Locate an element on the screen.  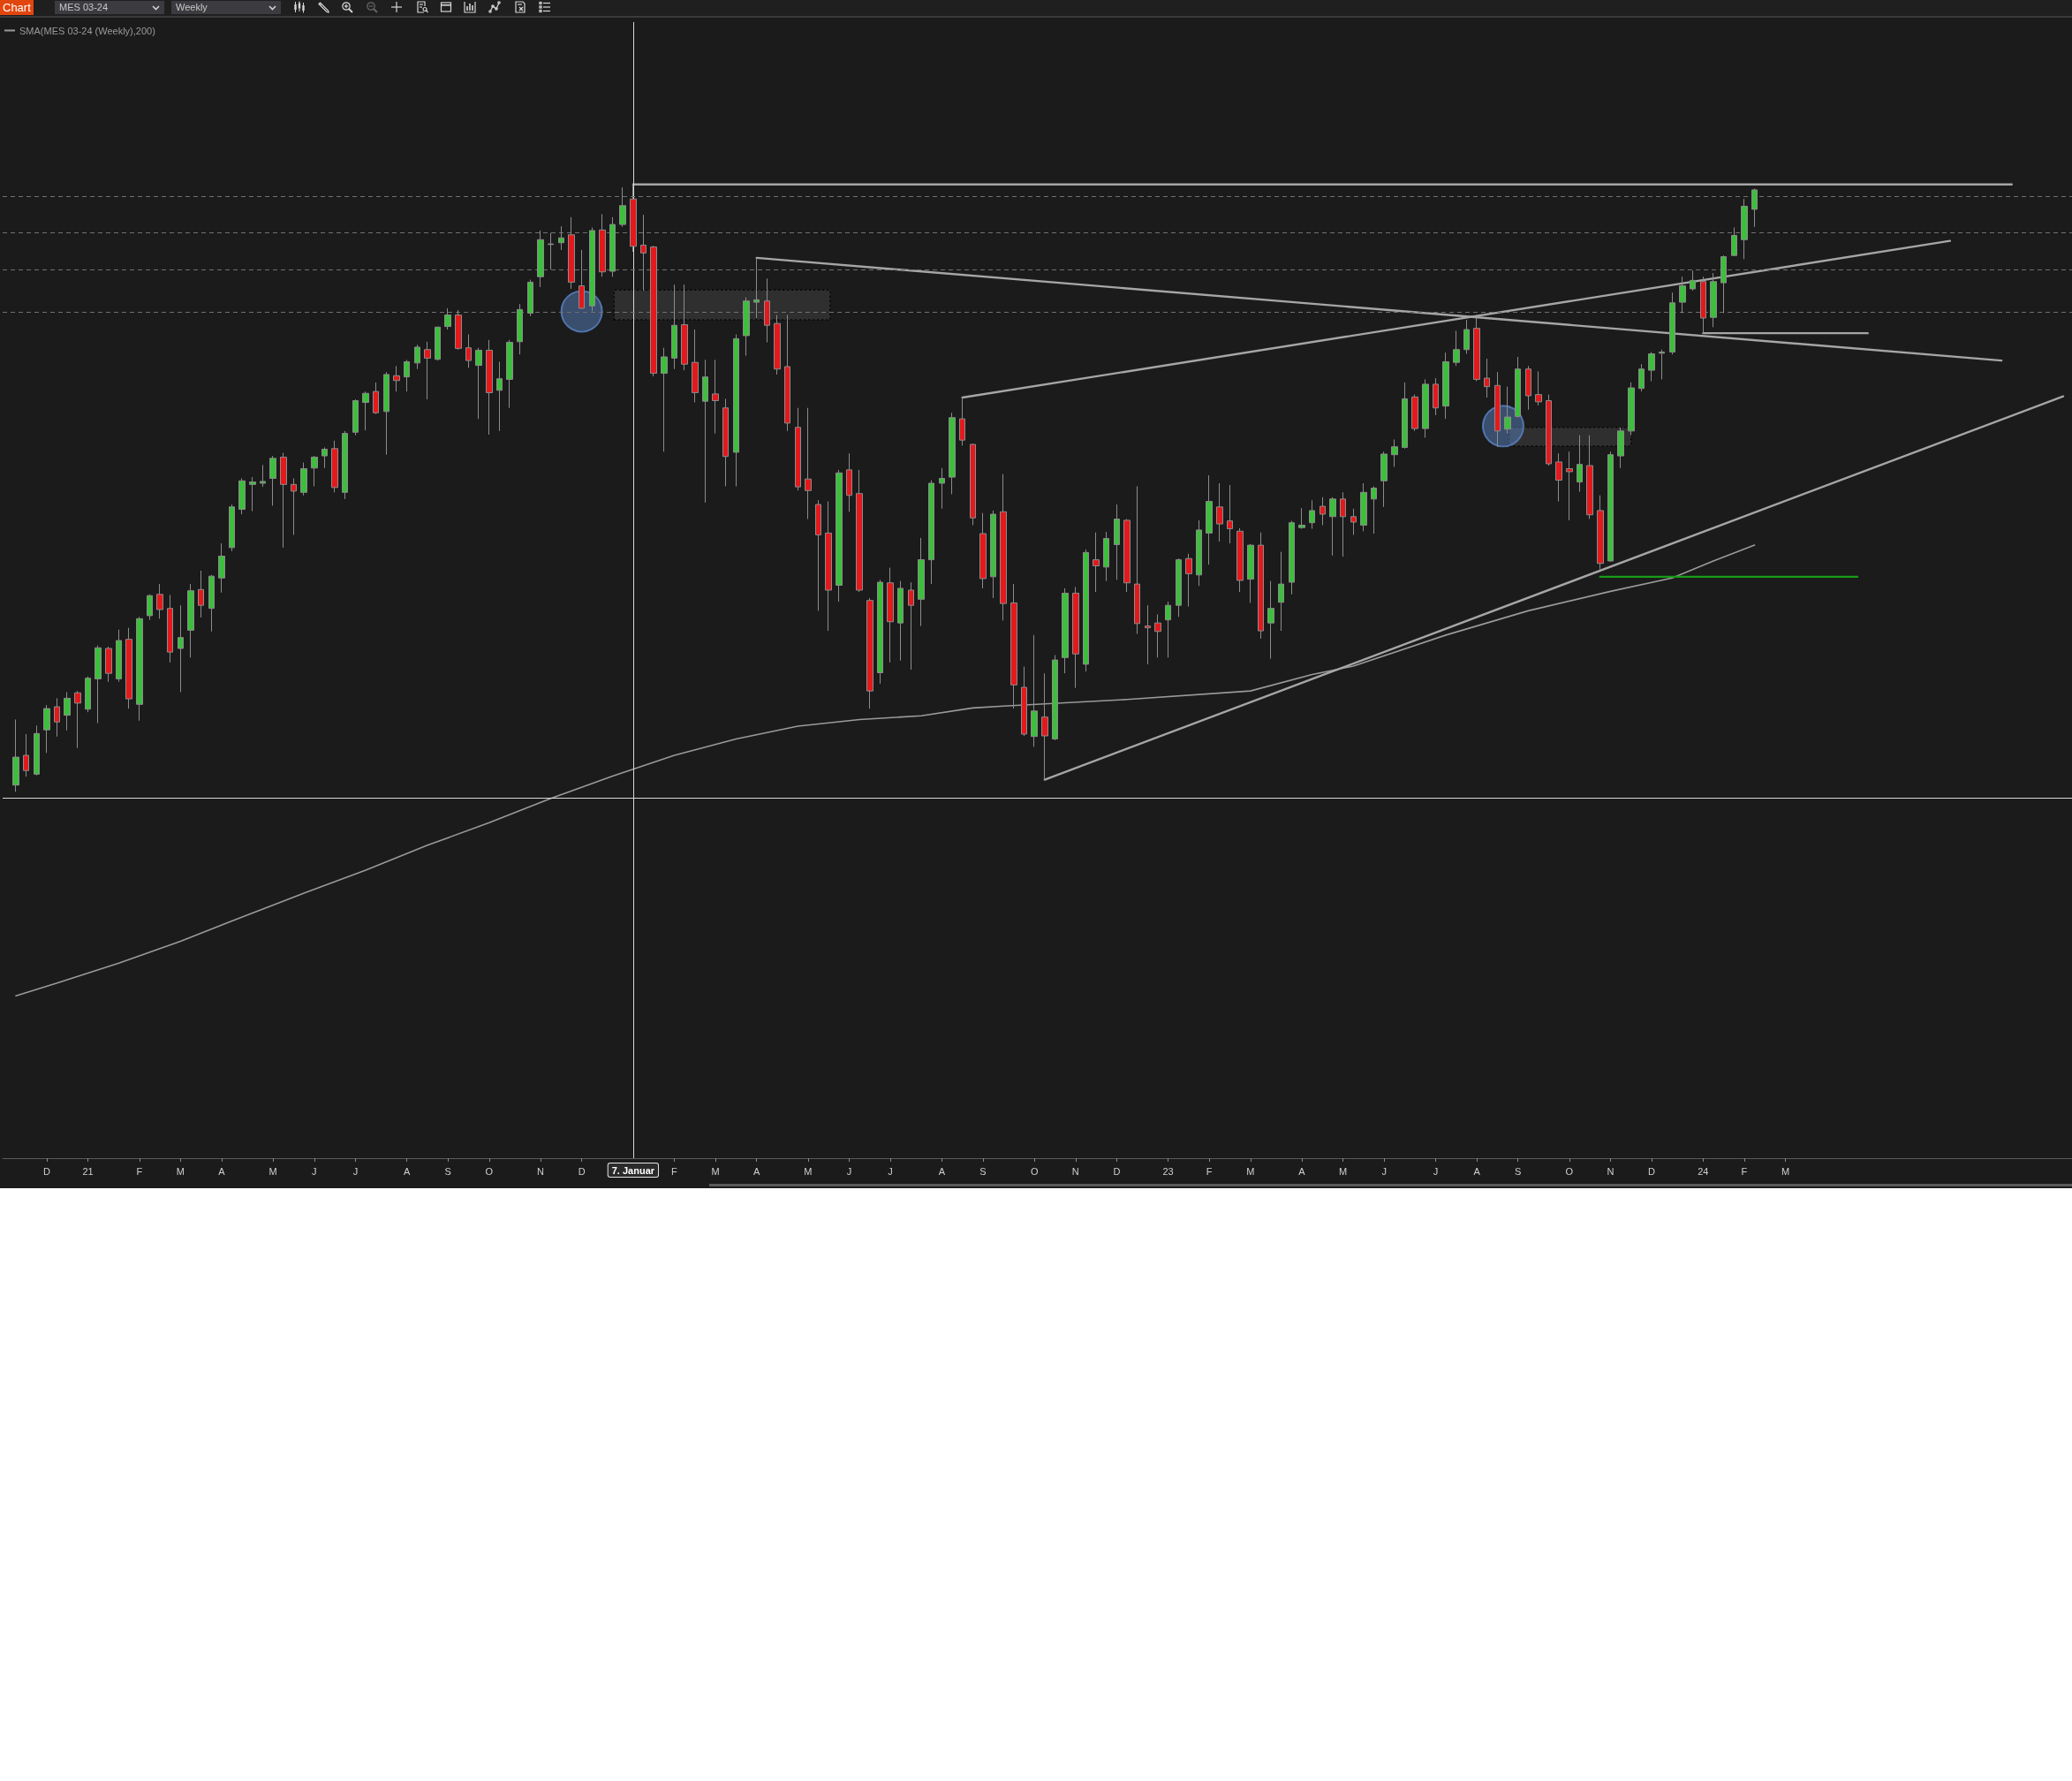
x-tick-label: 23 is located at coordinates (1168, 1171).